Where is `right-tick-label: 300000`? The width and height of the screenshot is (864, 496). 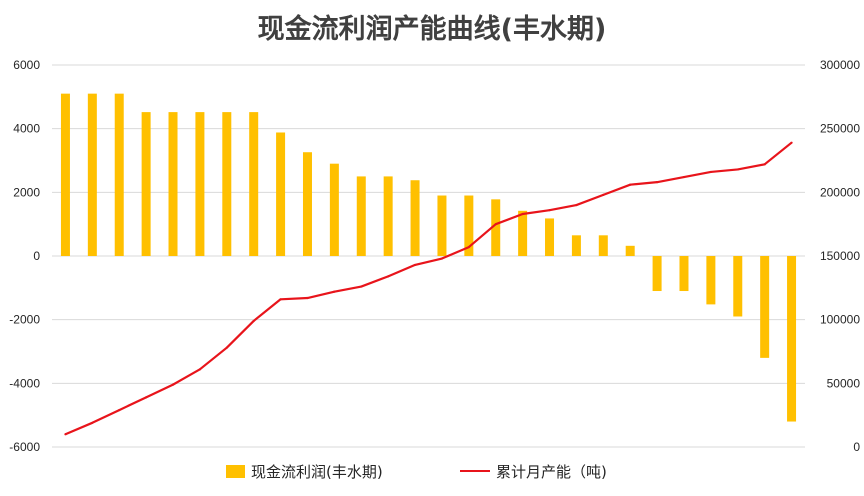 right-tick-label: 300000 is located at coordinates (840, 65).